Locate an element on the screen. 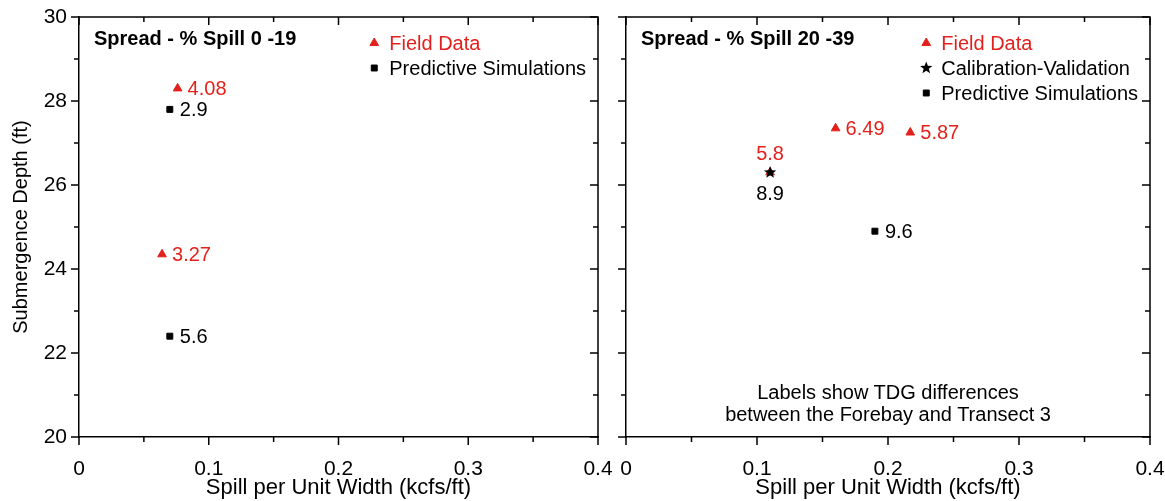 This screenshot has height=501, width=1165. y-tick-label: 28 is located at coordinates (55, 99).